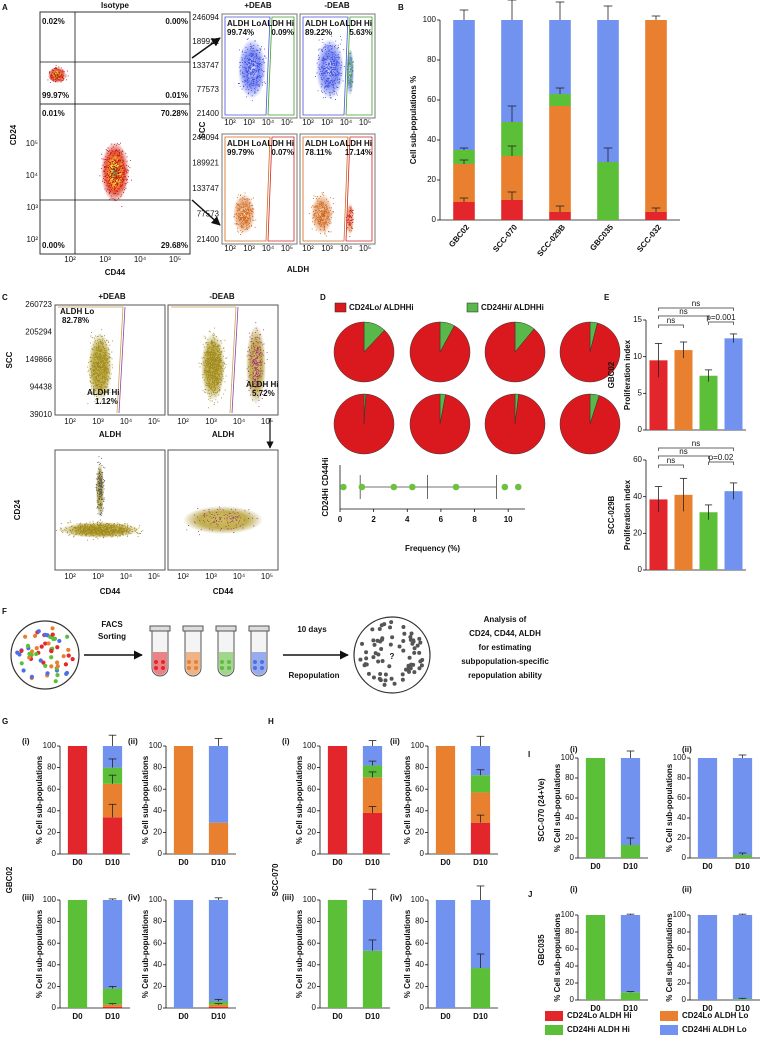 Image resolution: width=783 pixels, height=1038 pixels. What do you see at coordinates (323, 297) in the screenshot?
I see `panel-letter: D` at bounding box center [323, 297].